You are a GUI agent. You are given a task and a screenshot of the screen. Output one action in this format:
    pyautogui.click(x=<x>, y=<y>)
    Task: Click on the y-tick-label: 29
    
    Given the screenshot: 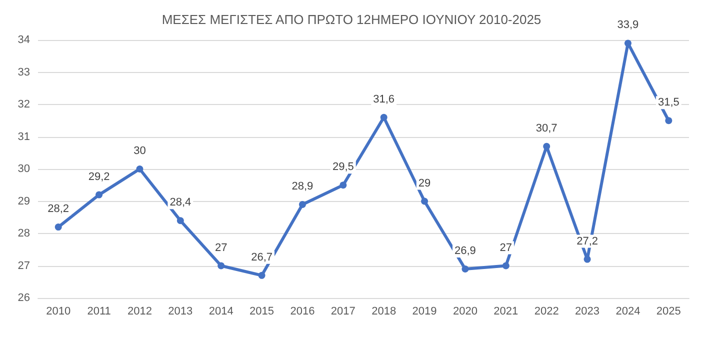 What is the action you would take?
    pyautogui.click(x=24, y=201)
    